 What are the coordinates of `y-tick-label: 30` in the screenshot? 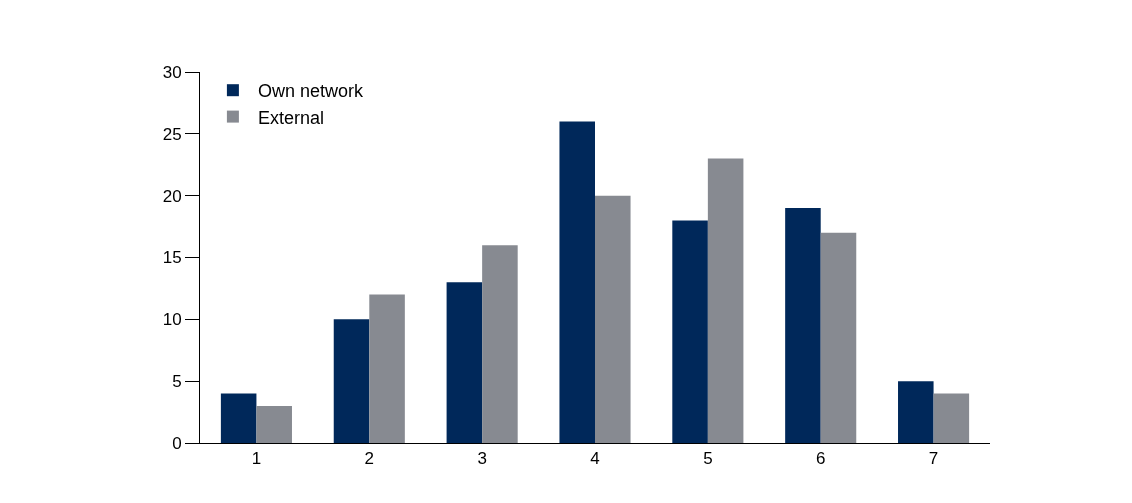 It's located at (172, 72).